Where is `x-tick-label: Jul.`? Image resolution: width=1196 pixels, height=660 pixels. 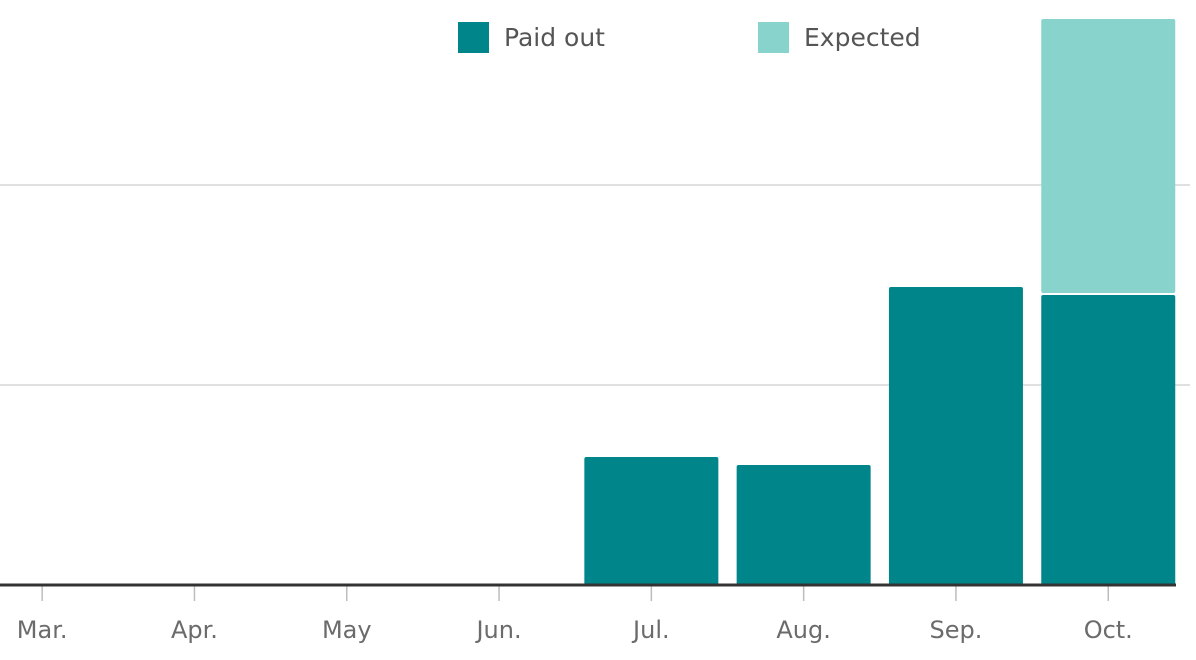 x-tick-label: Jul. is located at coordinates (650, 630).